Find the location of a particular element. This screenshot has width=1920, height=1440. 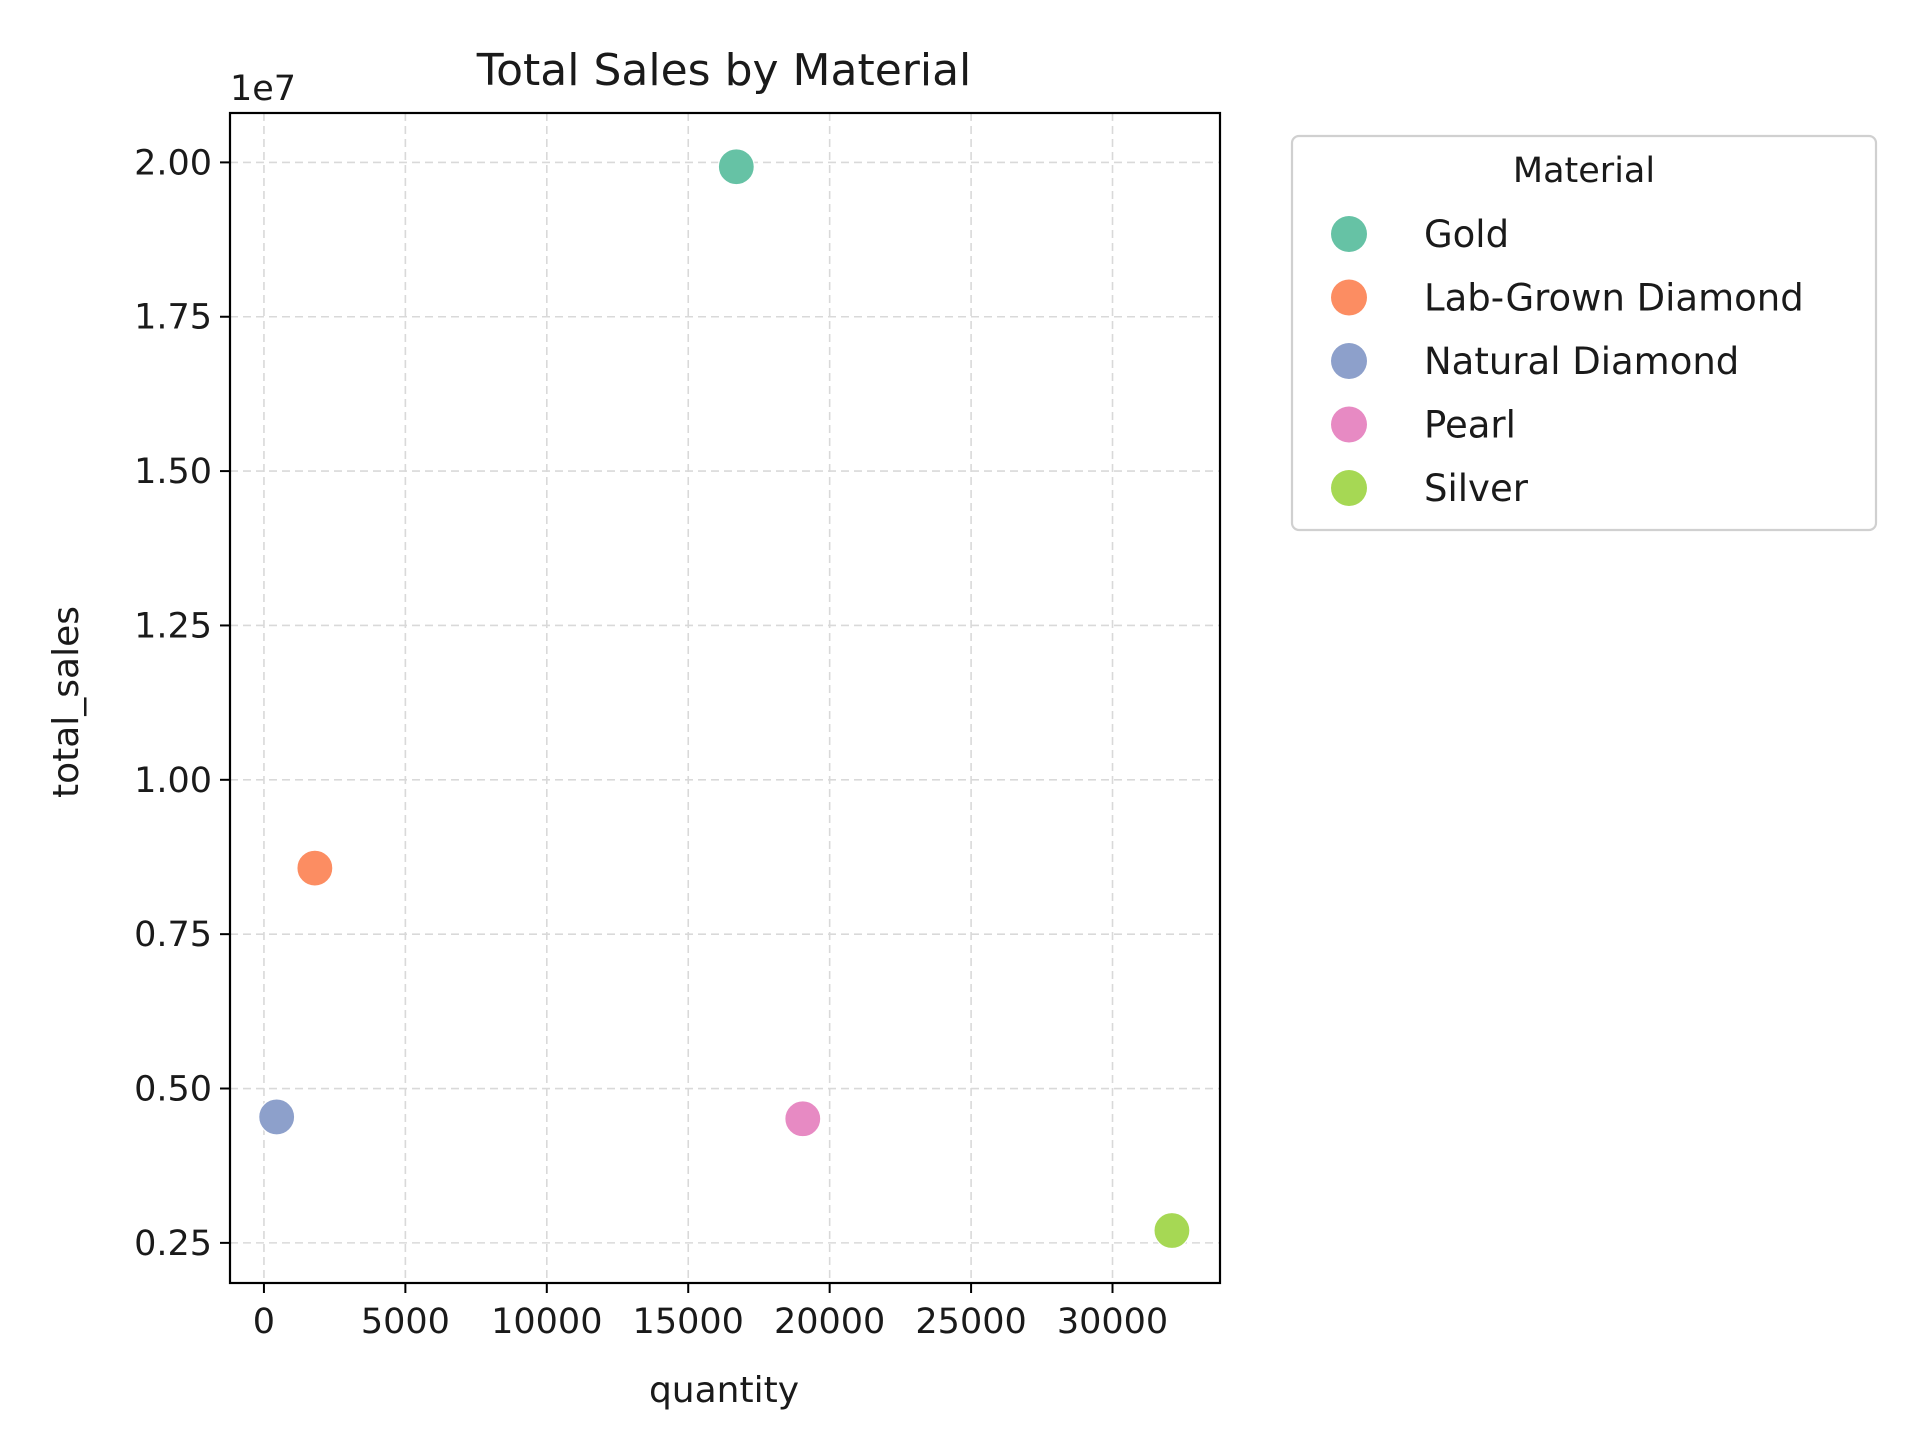

data-point-natural-diamond is located at coordinates (277, 1117).